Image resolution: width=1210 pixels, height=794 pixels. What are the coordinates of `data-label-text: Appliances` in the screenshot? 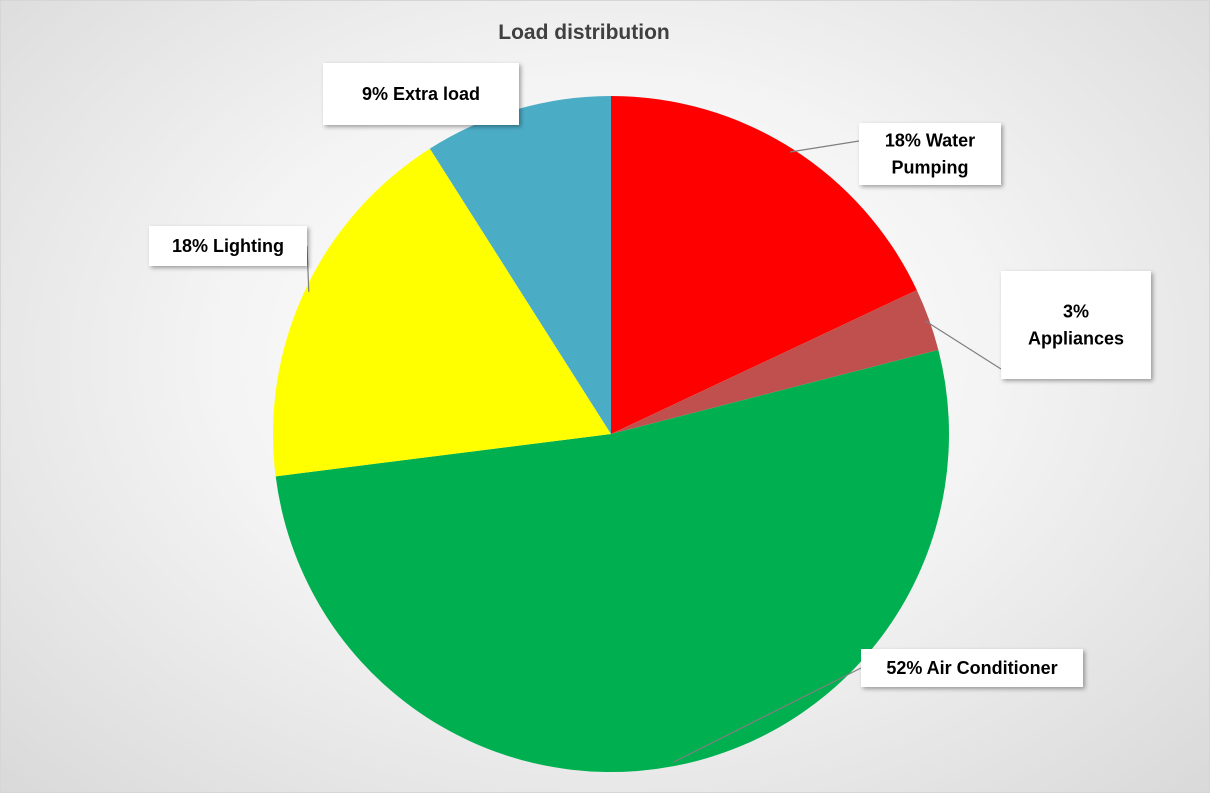 It's located at (1076, 339).